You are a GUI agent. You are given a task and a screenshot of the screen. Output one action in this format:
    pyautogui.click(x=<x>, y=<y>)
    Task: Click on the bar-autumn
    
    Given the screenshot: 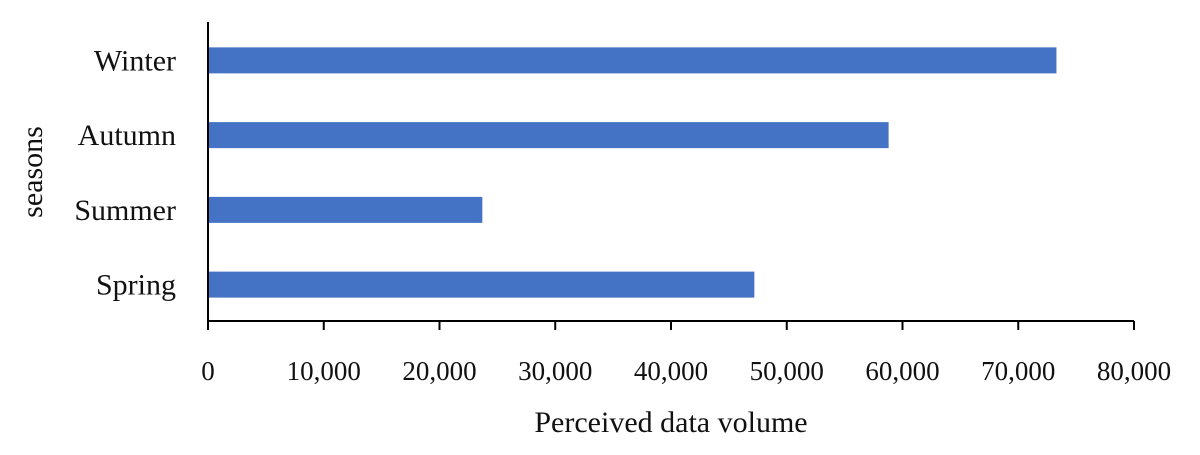 What is the action you would take?
    pyautogui.click(x=549, y=135)
    